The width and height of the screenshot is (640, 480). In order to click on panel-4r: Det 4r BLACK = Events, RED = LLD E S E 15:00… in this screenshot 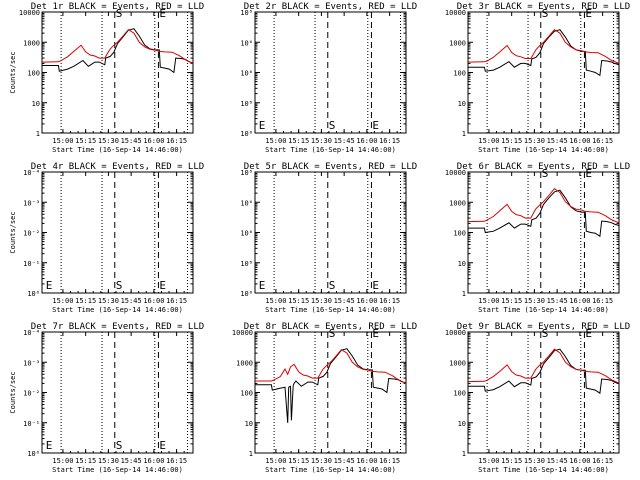, I will do `click(106, 238)`.